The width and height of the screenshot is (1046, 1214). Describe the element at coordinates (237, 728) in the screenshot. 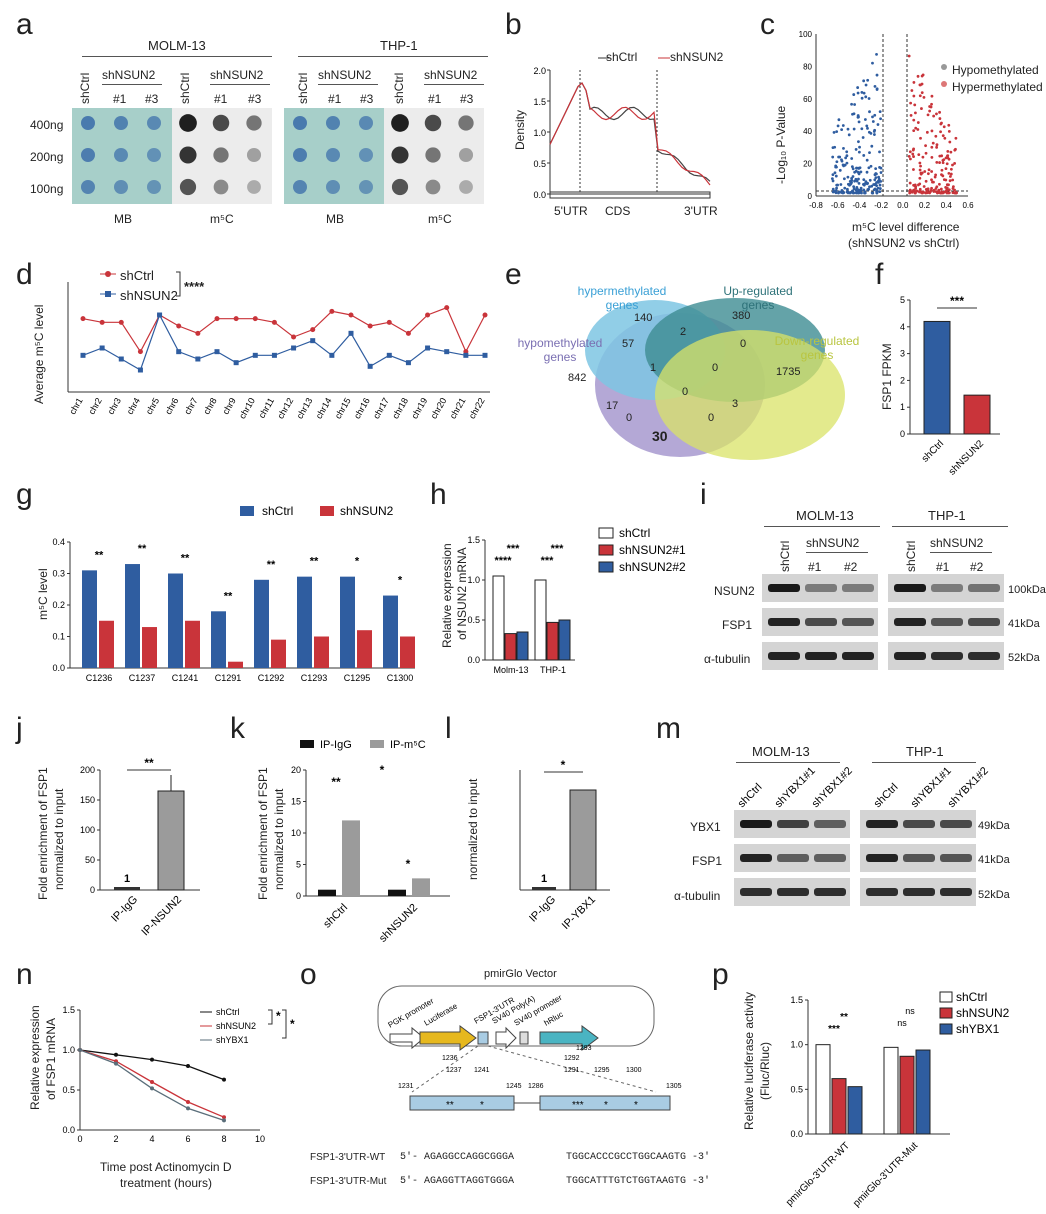

I see `panel-label-k: k` at that location.